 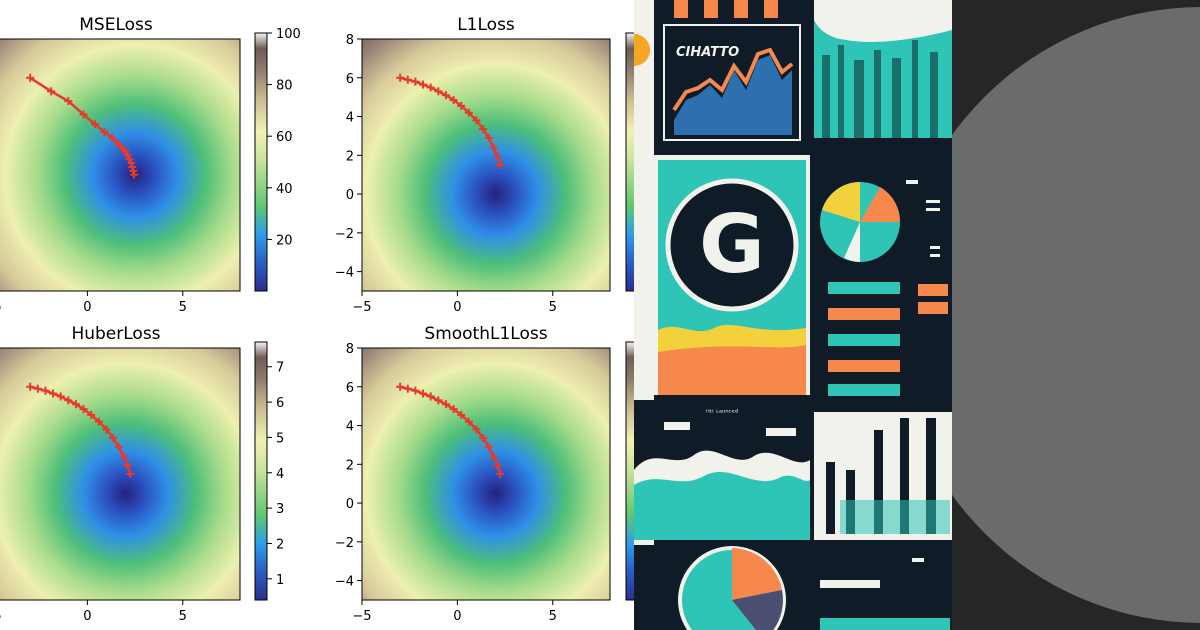 I want to click on colorbar-tick-label: 60, so click(x=284, y=137).